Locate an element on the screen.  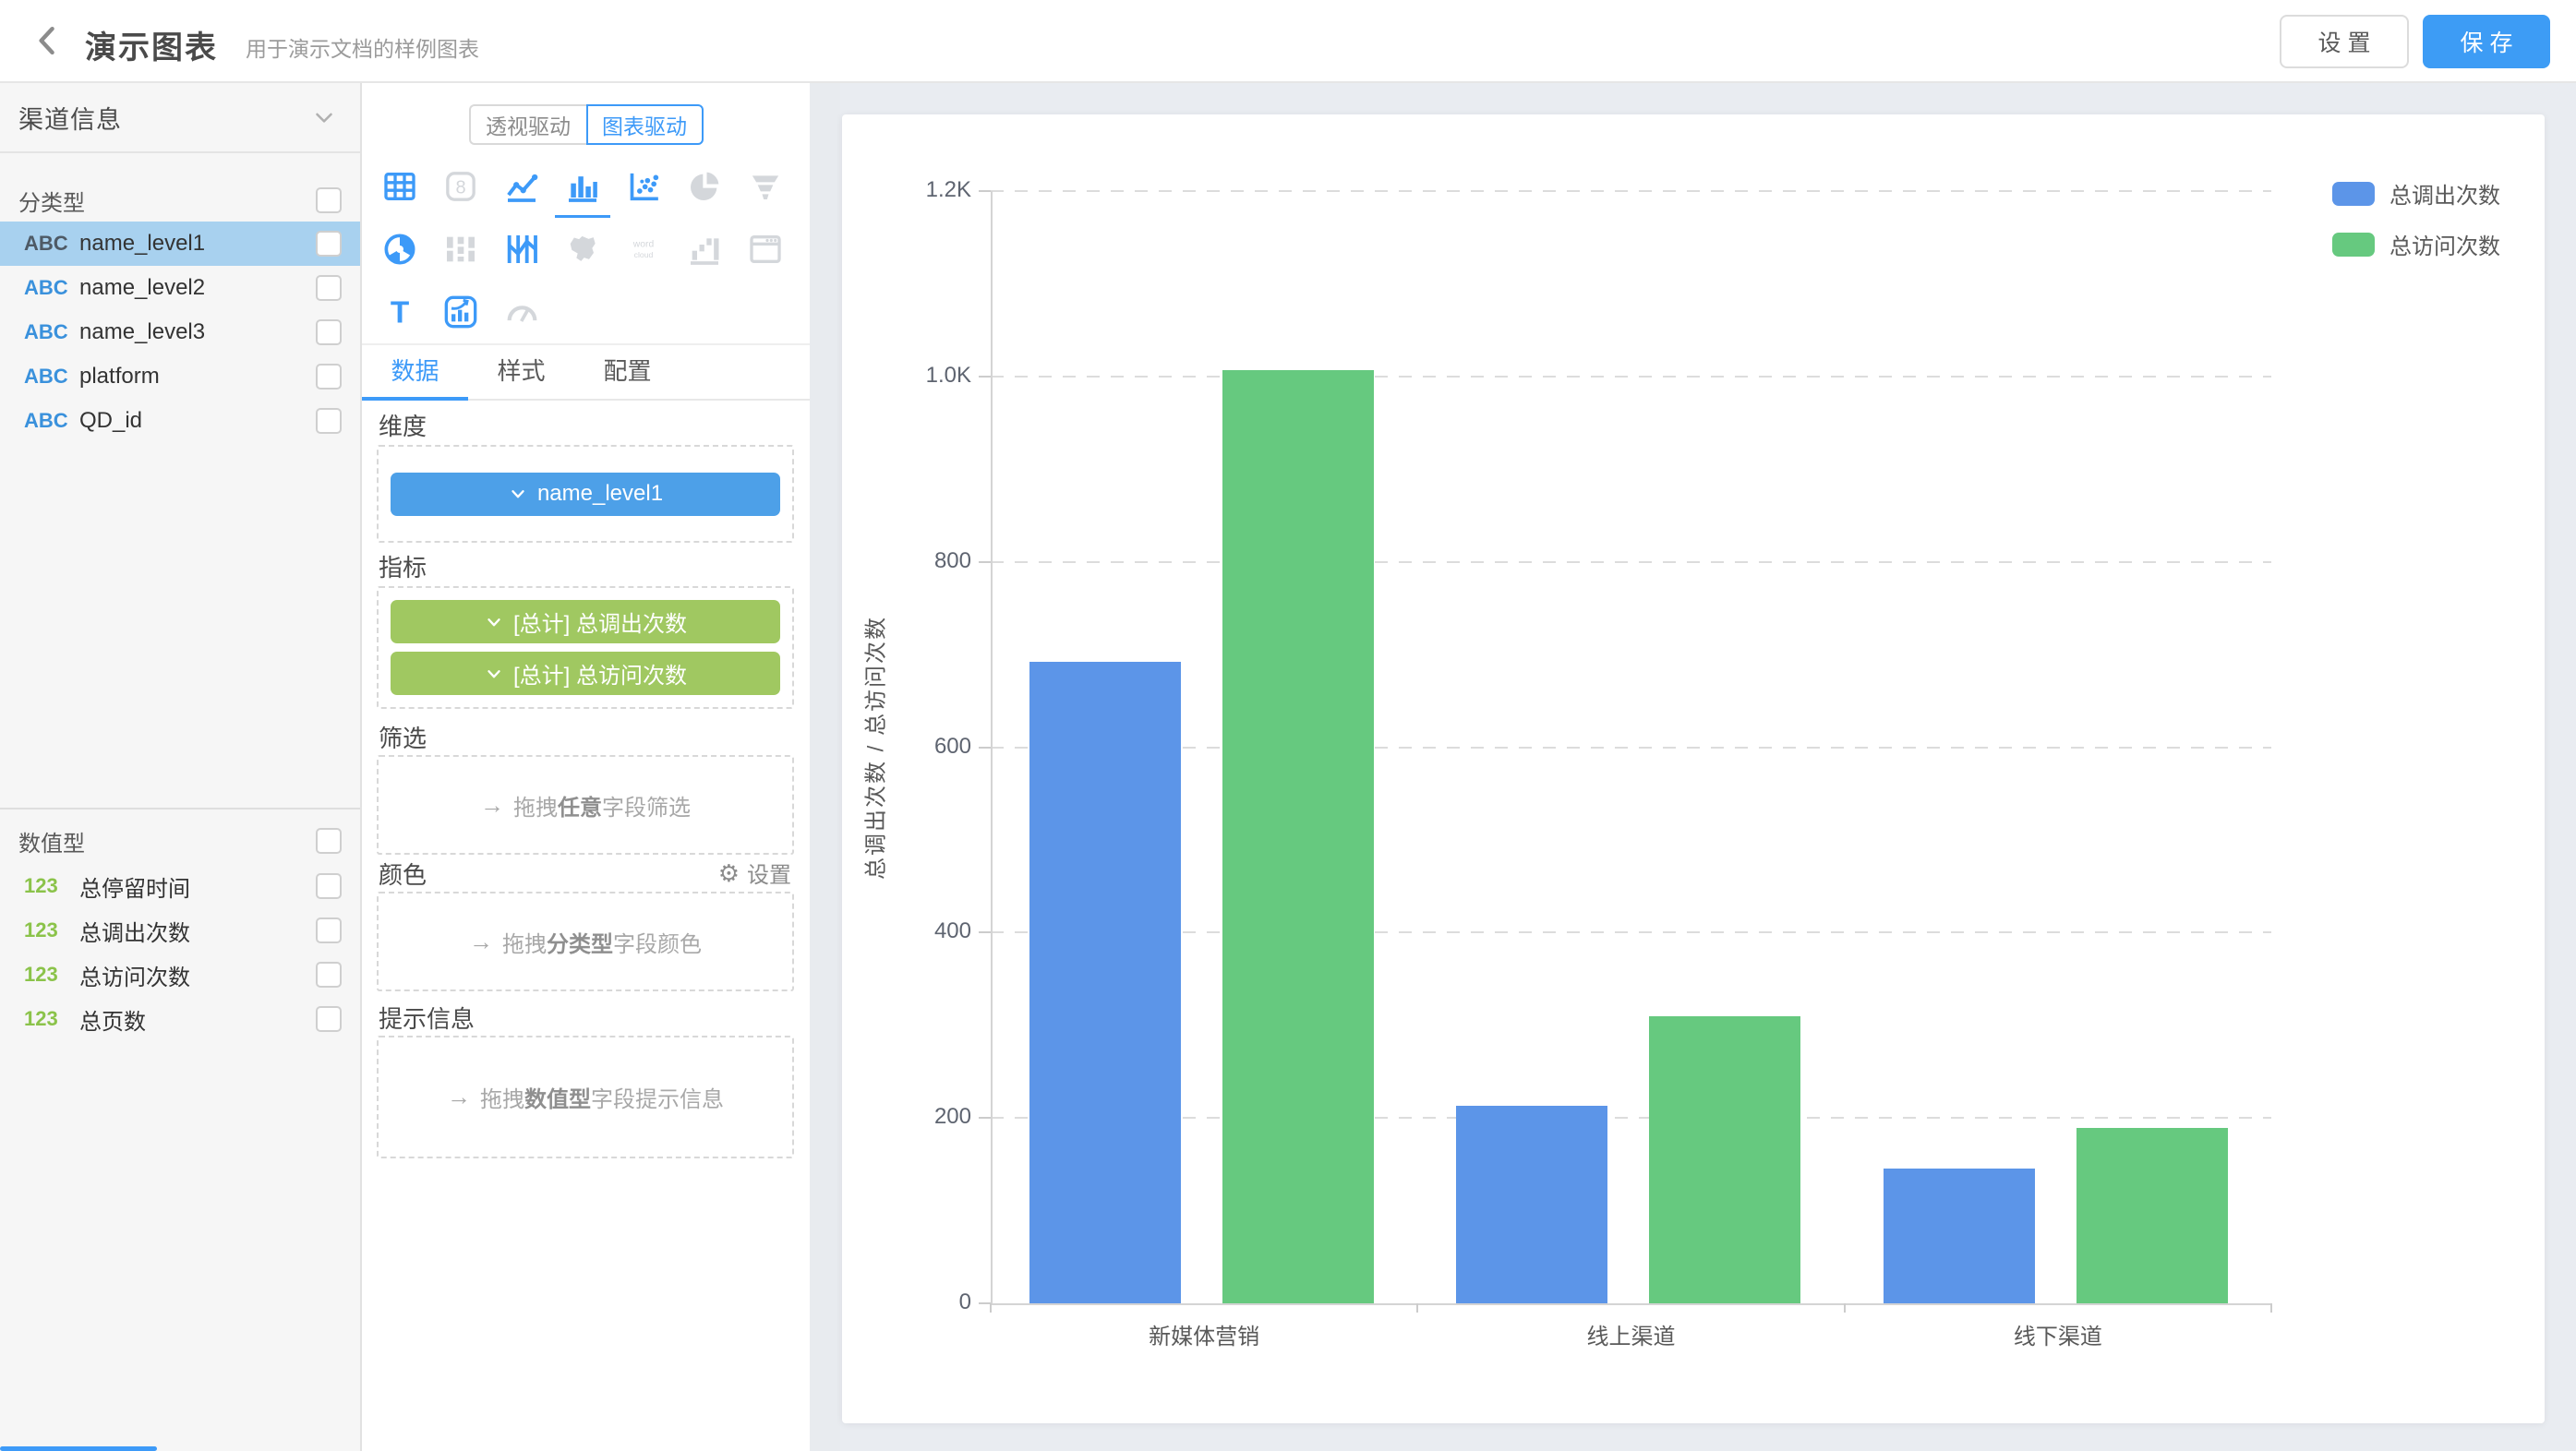
bar-总访问次数-线上渠道 is located at coordinates (1725, 1159).